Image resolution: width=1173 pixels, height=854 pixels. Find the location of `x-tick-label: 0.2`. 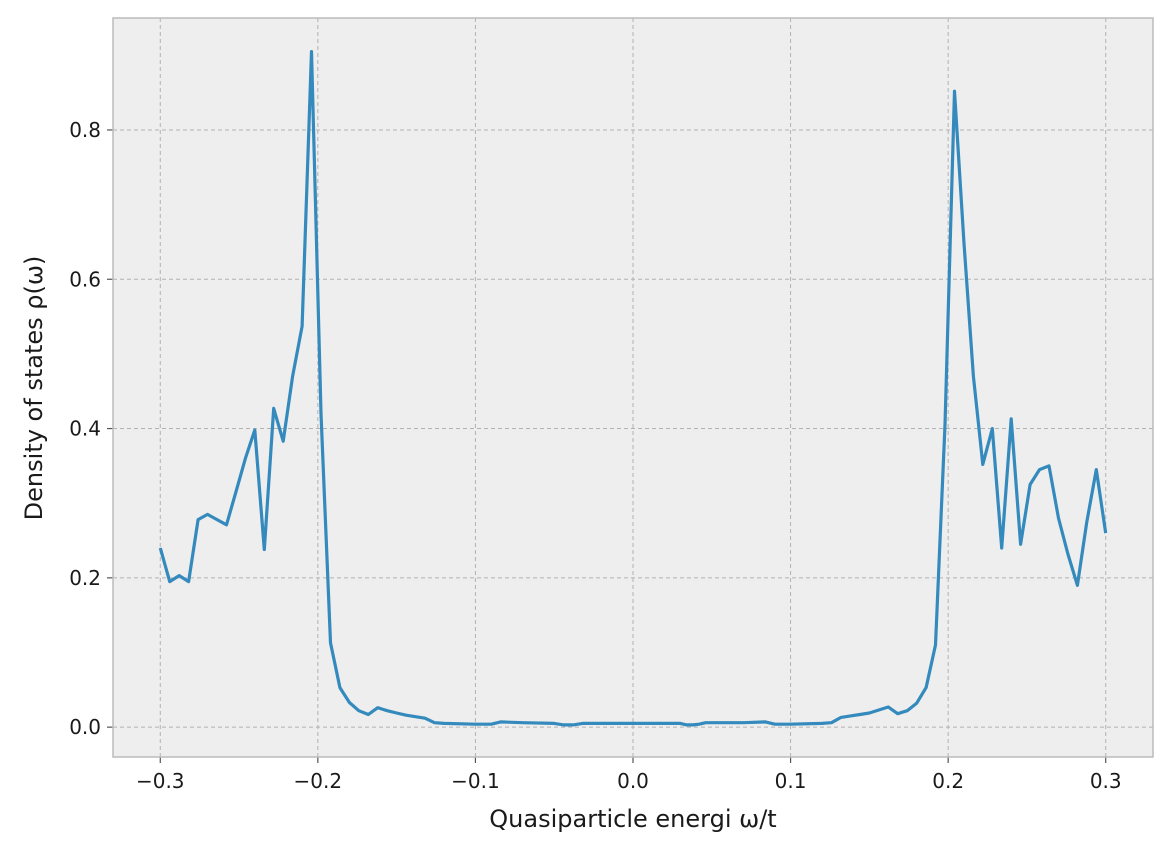

x-tick-label: 0.2 is located at coordinates (948, 781).